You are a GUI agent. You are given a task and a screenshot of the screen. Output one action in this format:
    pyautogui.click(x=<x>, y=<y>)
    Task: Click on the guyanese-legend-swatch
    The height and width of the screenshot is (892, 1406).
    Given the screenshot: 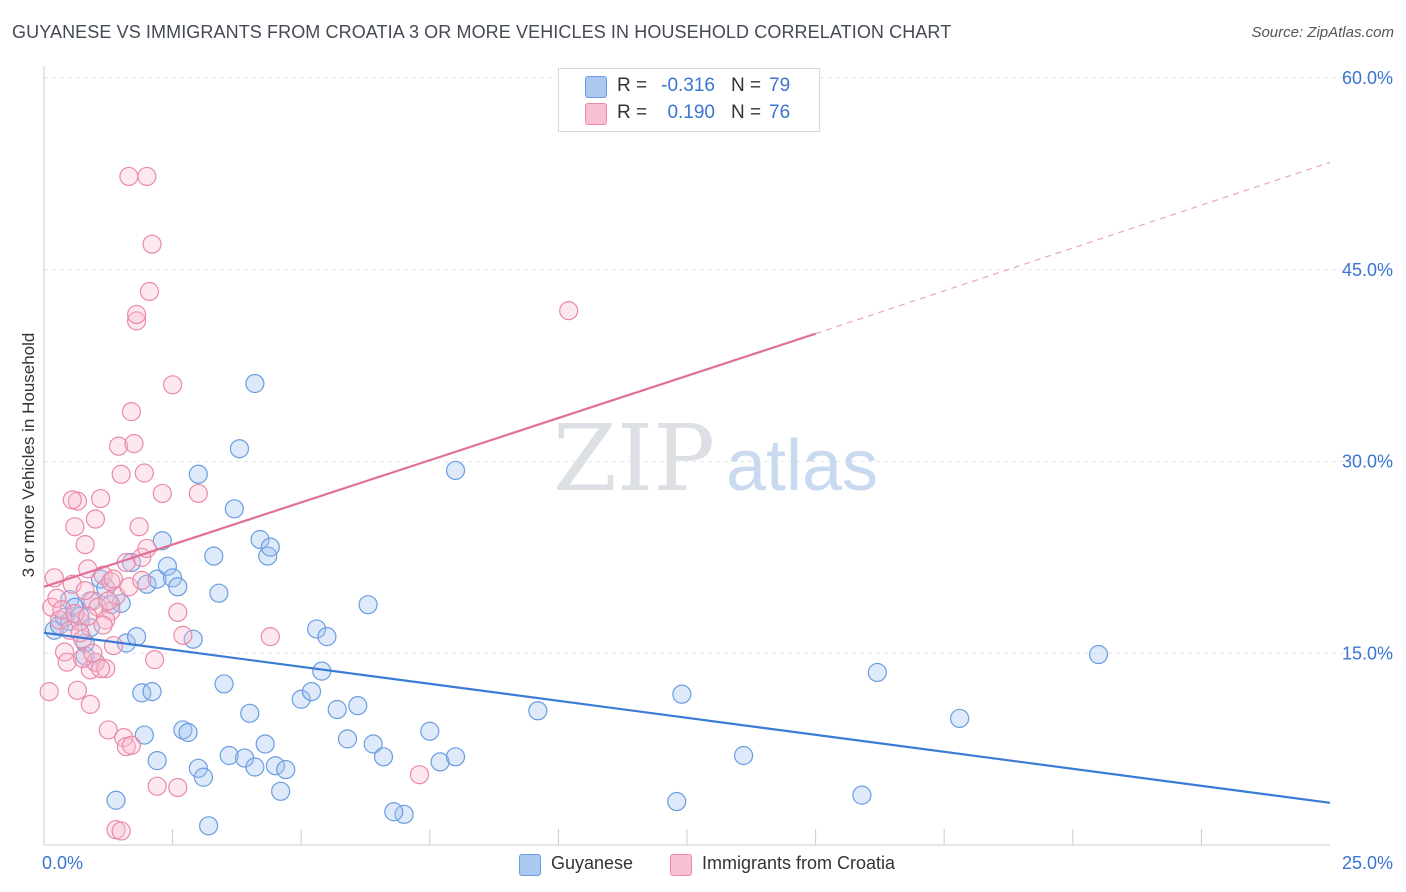 What is the action you would take?
    pyautogui.click(x=530, y=865)
    